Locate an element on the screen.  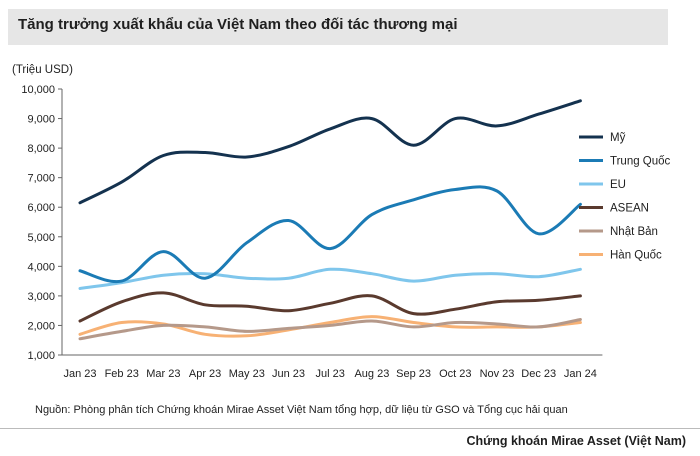
x-tick-label: Jun 23 is located at coordinates (288, 374).